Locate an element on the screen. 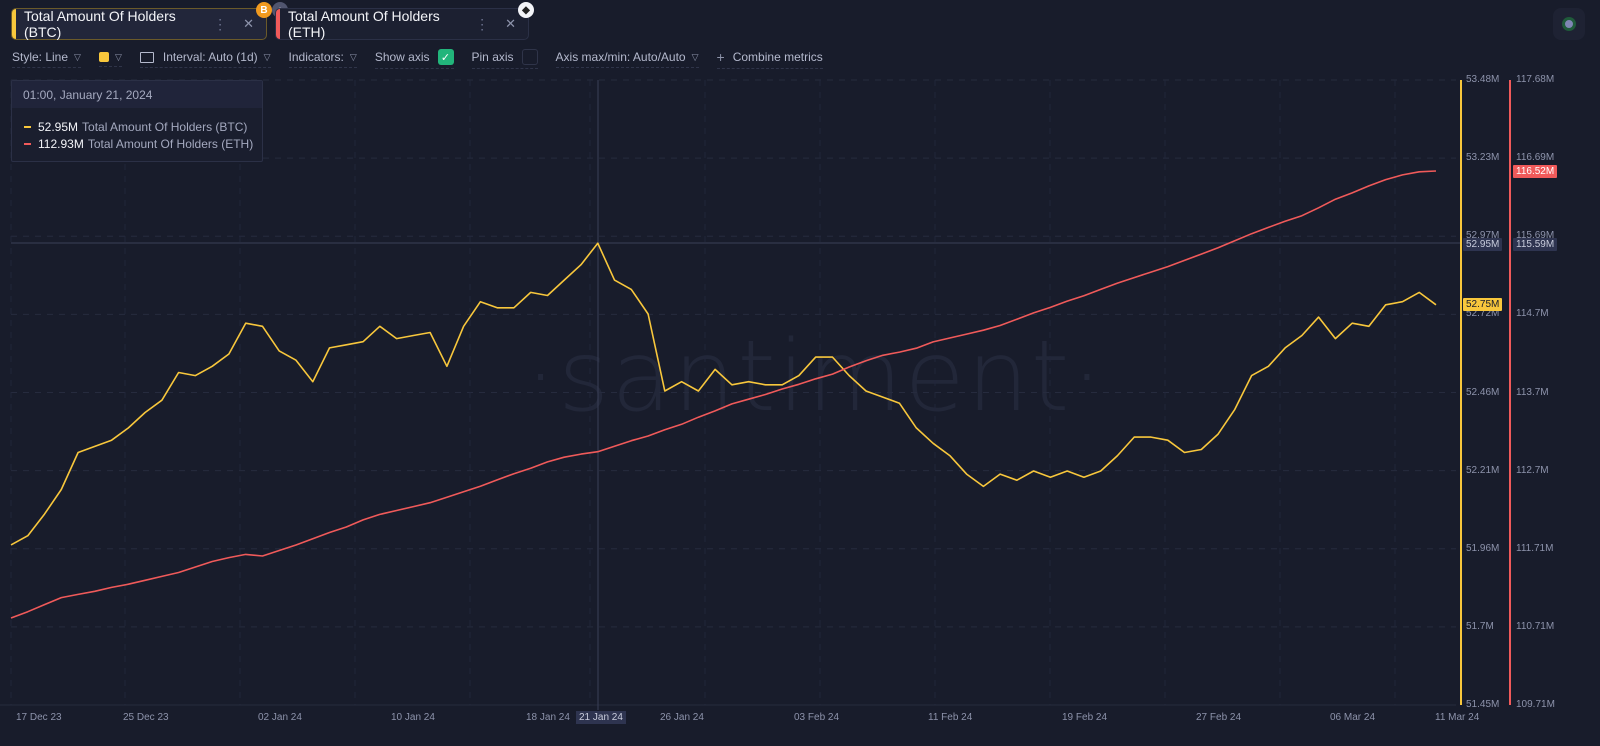  combine-metrics-button: + Combine metrics is located at coordinates (769, 59).